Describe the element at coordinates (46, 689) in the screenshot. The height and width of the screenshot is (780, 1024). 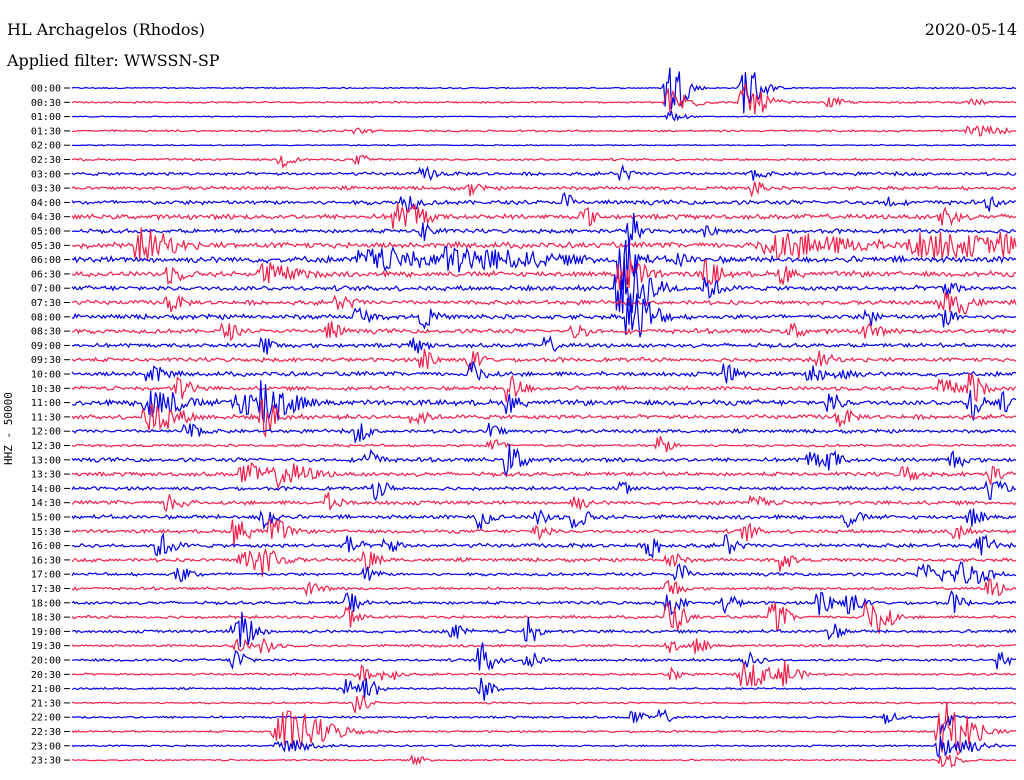
I see `row-time-label: 21:00` at that location.